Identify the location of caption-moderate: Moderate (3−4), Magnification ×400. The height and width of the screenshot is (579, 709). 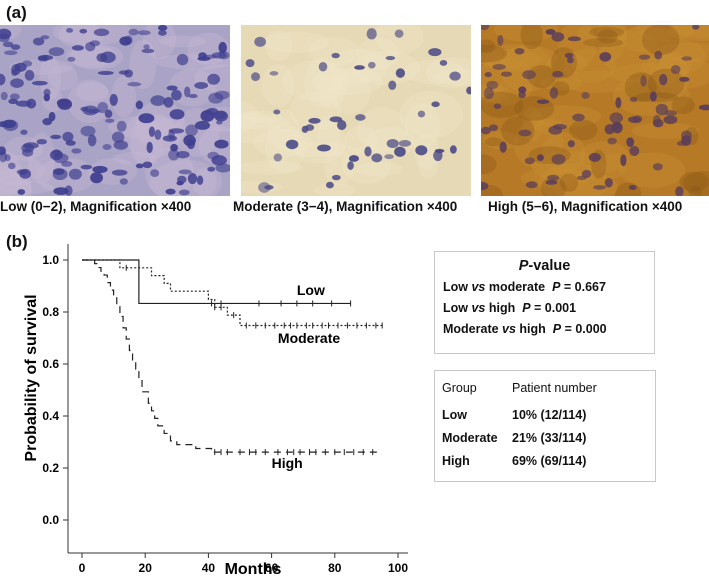
(345, 206).